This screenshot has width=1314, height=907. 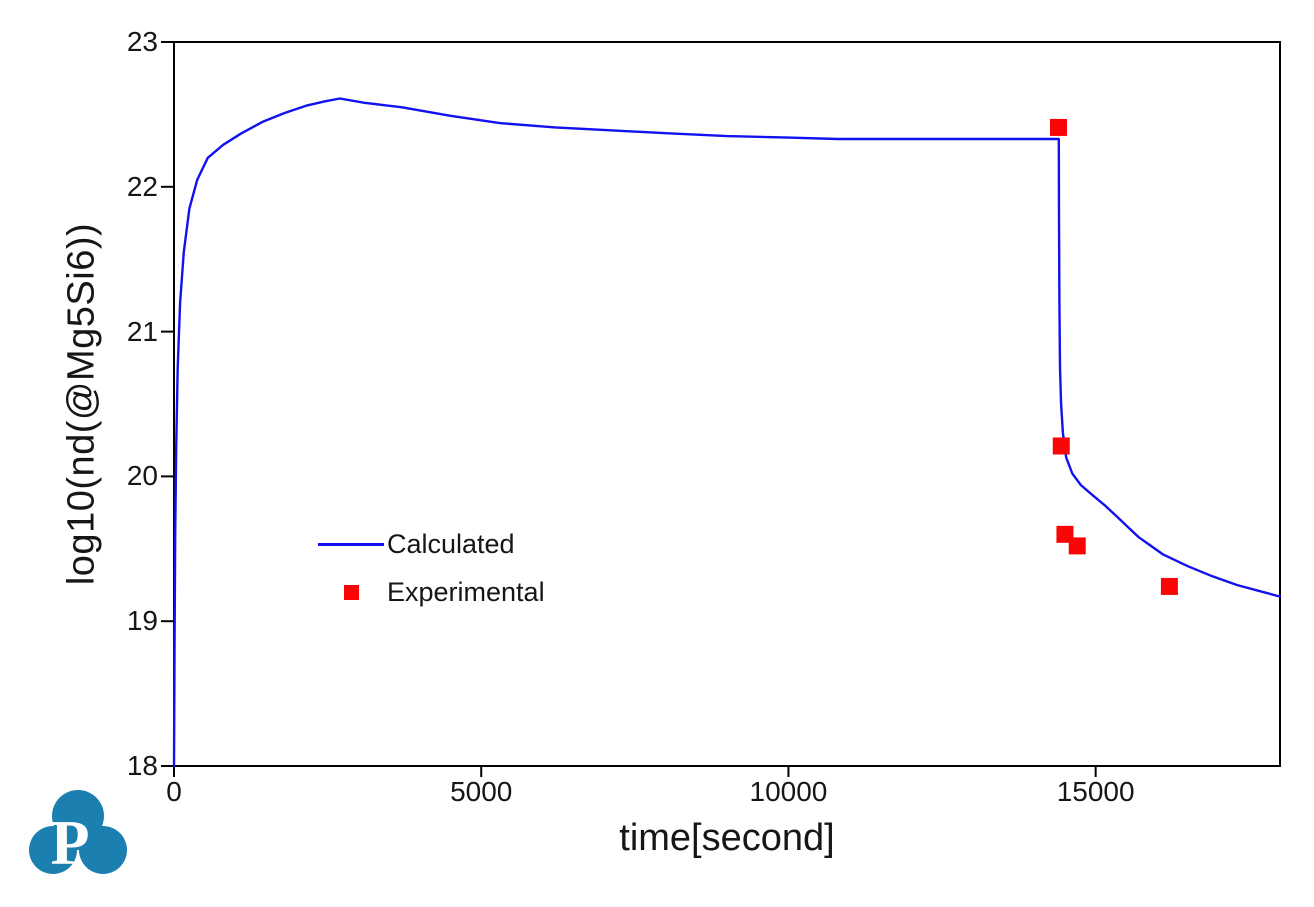 I want to click on x-tick-label: 10000, so click(x=788, y=791).